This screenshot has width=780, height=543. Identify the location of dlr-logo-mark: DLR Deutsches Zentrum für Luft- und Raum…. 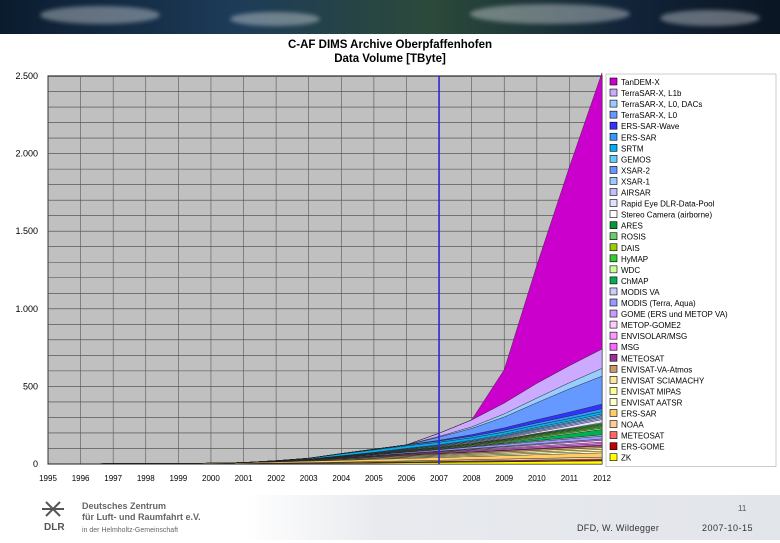
(121, 517).